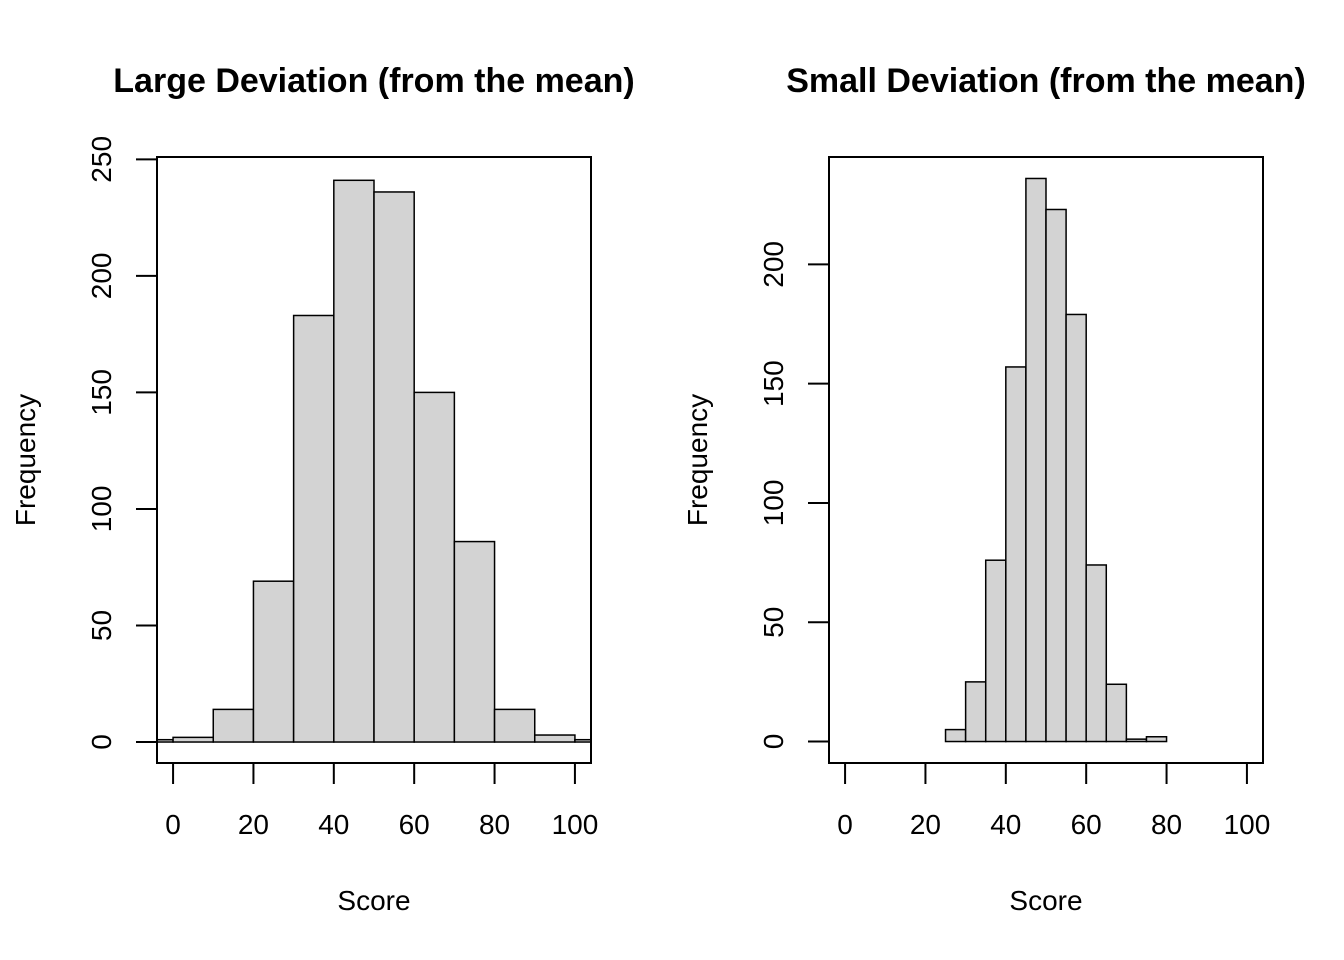  Describe the element at coordinates (373, 81) in the screenshot. I see `chart-title: Large Deviation (from the mean)` at that location.